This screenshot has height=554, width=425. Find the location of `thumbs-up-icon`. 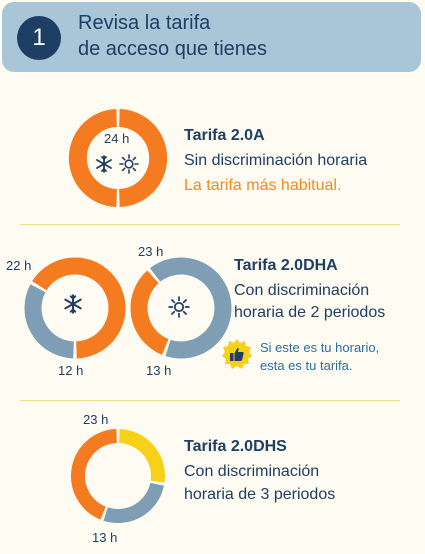

thumbs-up-icon is located at coordinates (237, 354).